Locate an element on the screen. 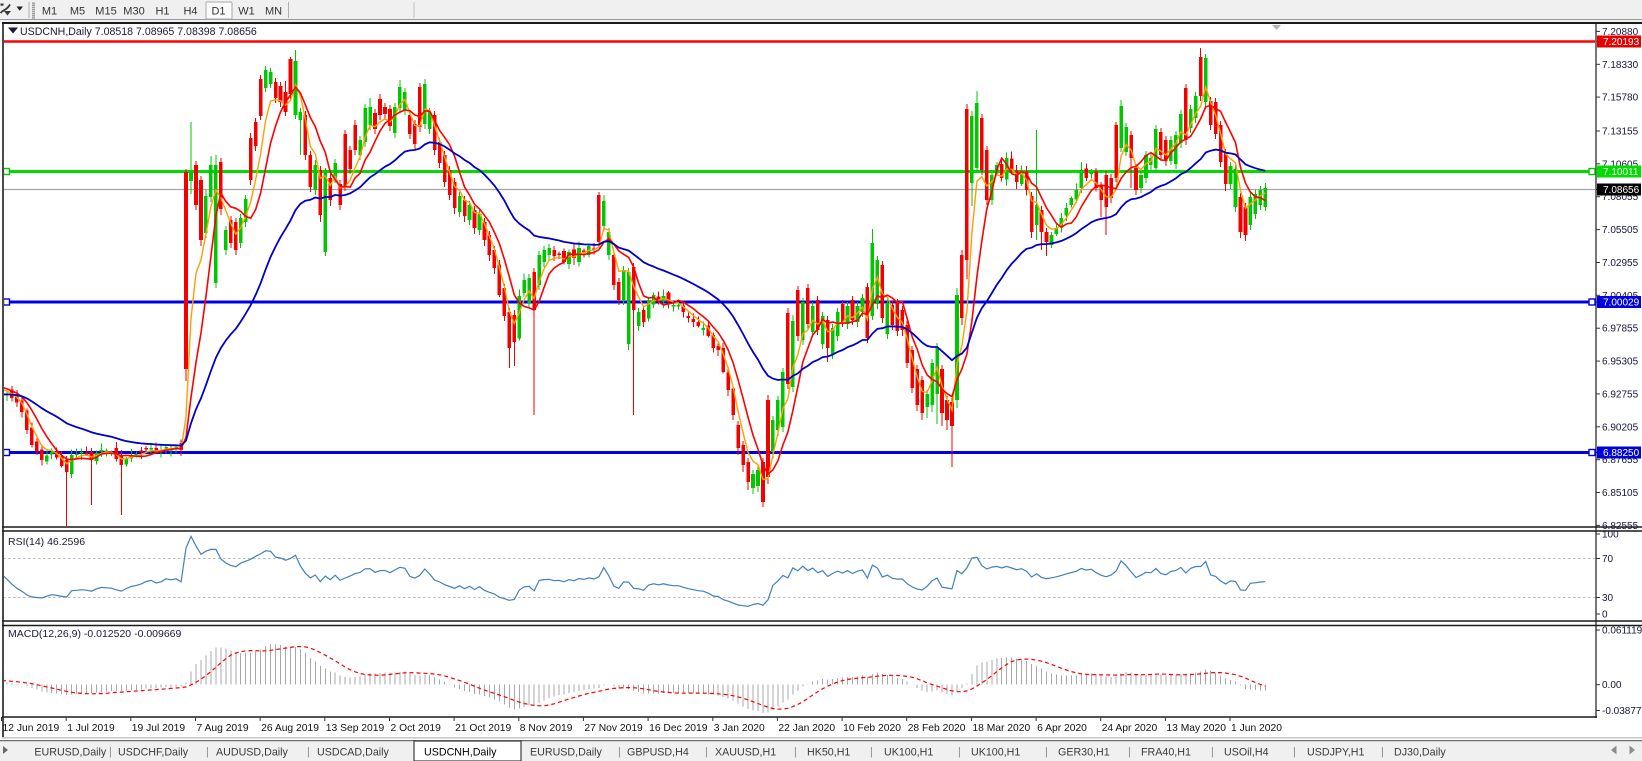  svg-text: XAUUSD,H1 is located at coordinates (745, 753).